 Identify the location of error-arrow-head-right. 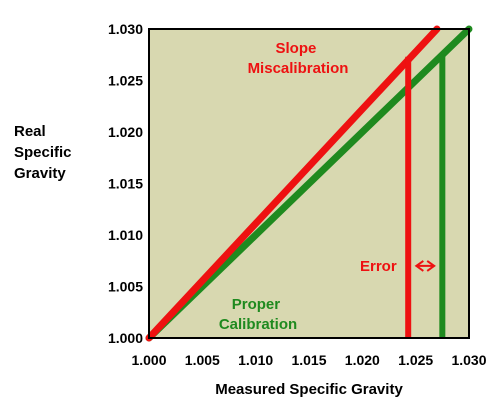
(431, 266).